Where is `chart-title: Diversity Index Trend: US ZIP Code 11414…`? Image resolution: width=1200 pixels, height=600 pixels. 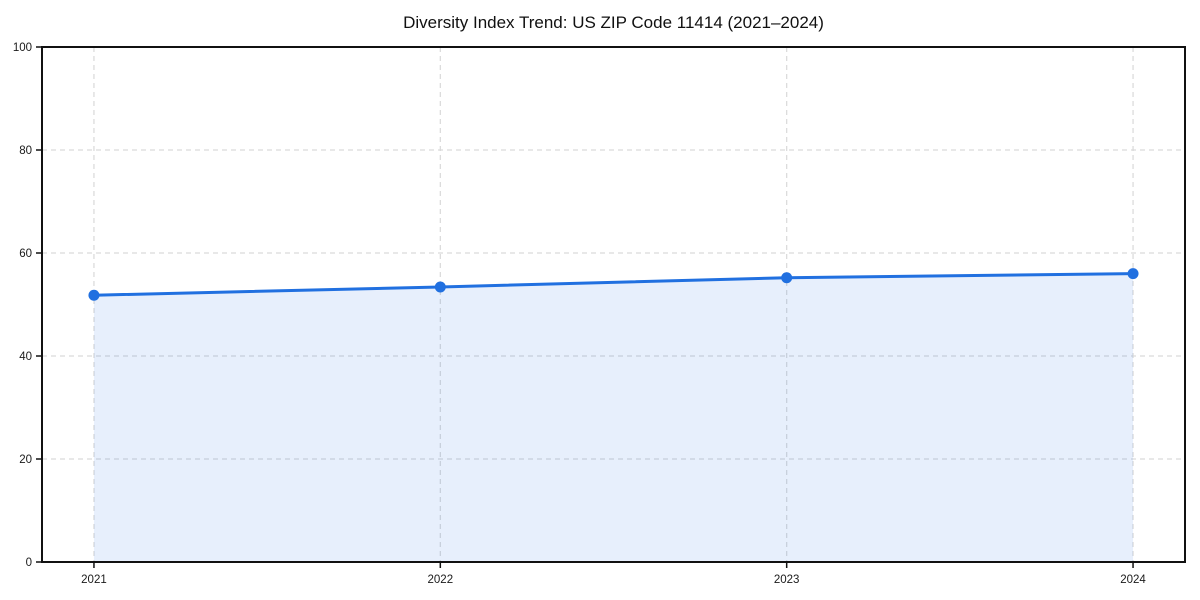 chart-title: Diversity Index Trend: US ZIP Code 11414… is located at coordinates (613, 22).